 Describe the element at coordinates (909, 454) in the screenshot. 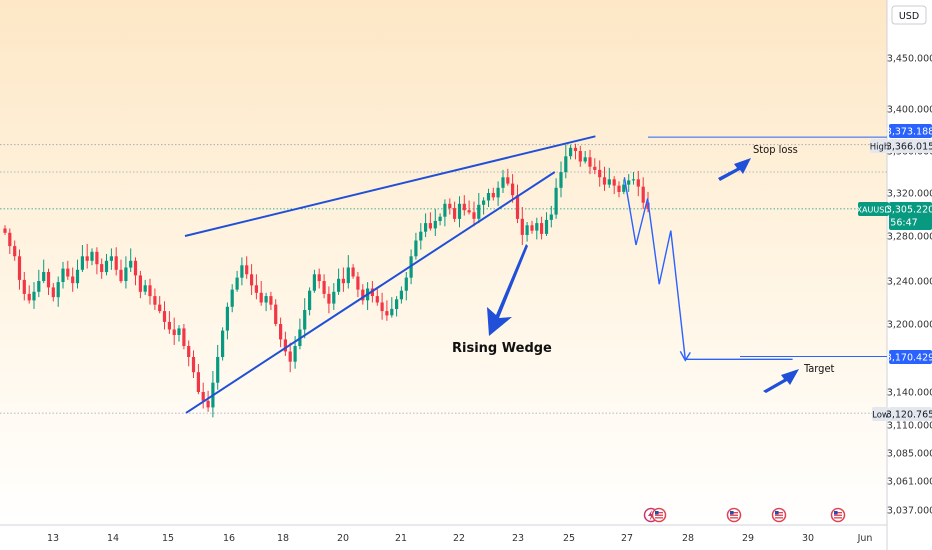

I see `price-tick-label: 3,085.000` at that location.